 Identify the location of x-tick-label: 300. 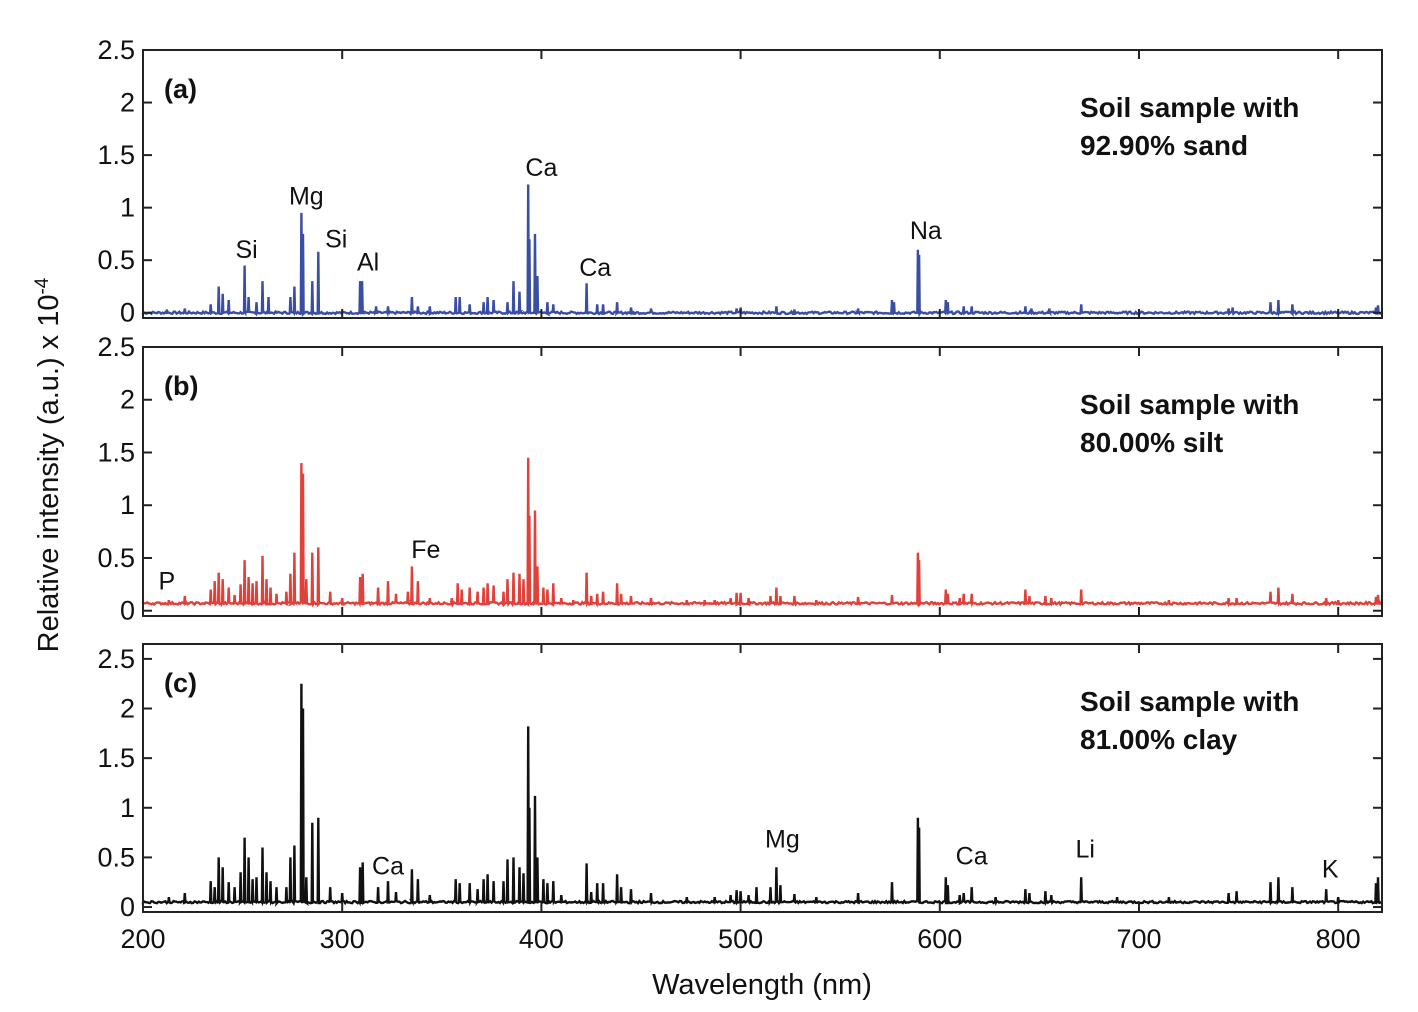
(342, 939).